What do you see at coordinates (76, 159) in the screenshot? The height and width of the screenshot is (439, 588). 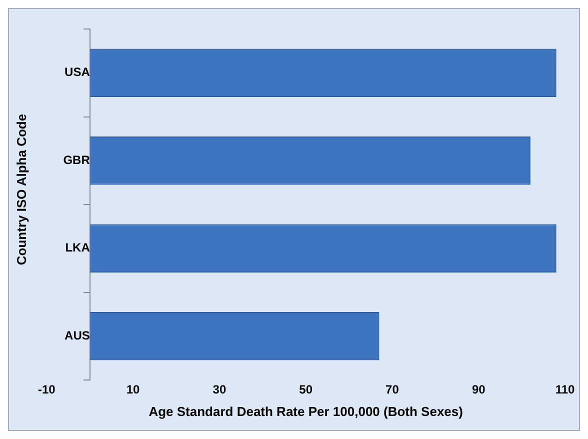 I see `y-tick-label: GBR` at bounding box center [76, 159].